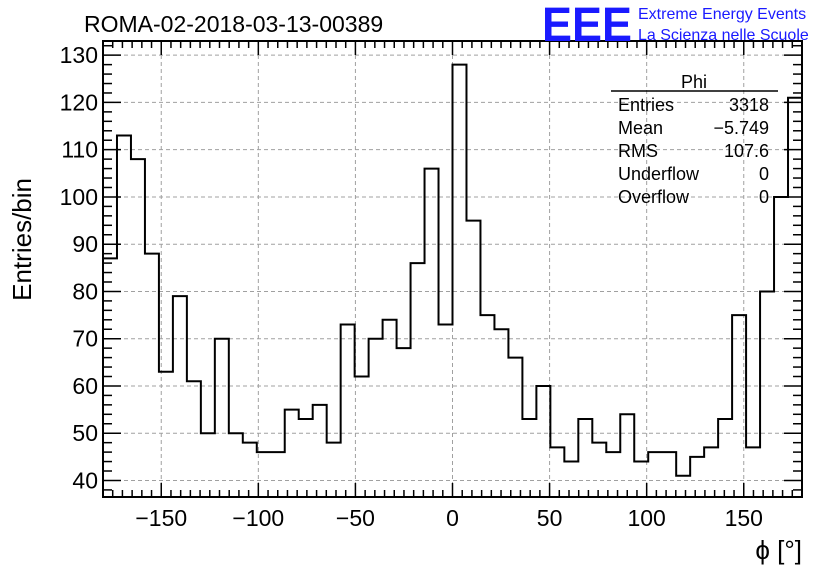 Image resolution: width=836 pixels, height=572 pixels. I want to click on logo-line2: La Scienza nelle Scuole, so click(723, 35).